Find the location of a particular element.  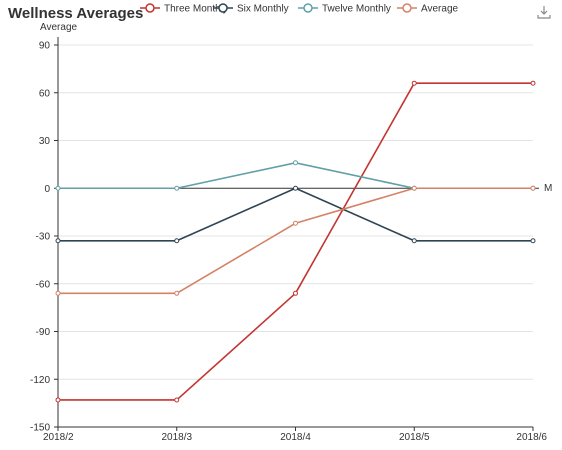

y-tick-label-2: 30 is located at coordinates (45, 141).